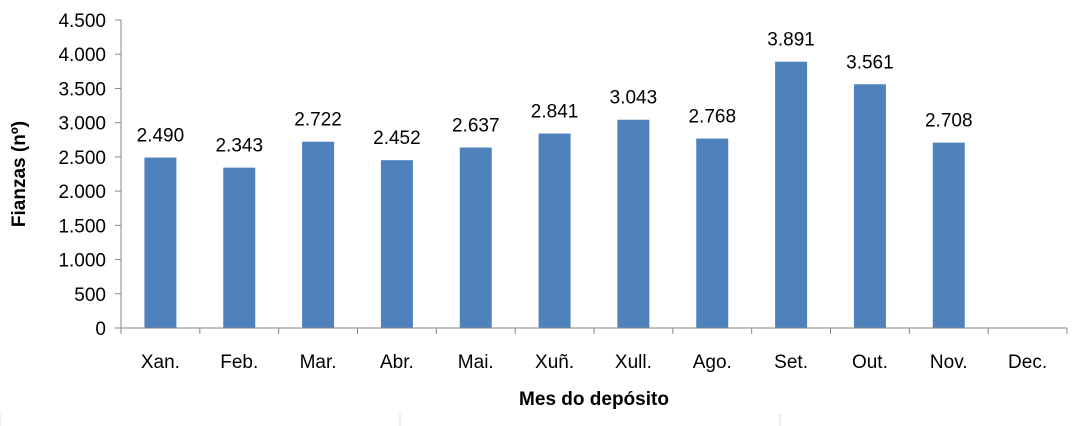  I want to click on x-tick-label: Xan., so click(160, 362).